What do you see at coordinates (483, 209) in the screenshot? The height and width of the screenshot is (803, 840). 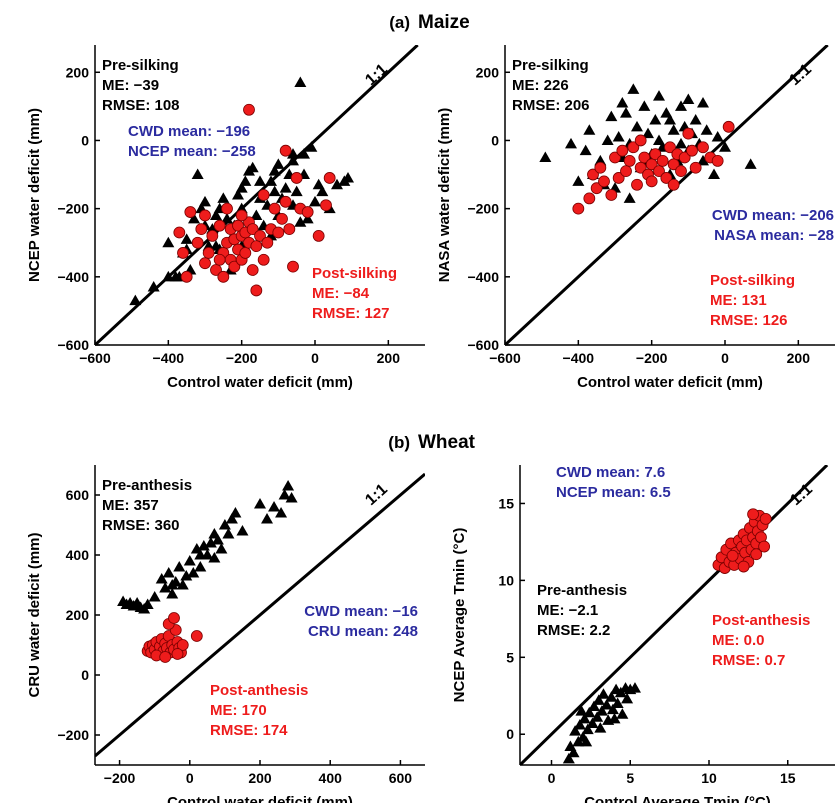 I see `y-tick-label: −200` at bounding box center [483, 209].